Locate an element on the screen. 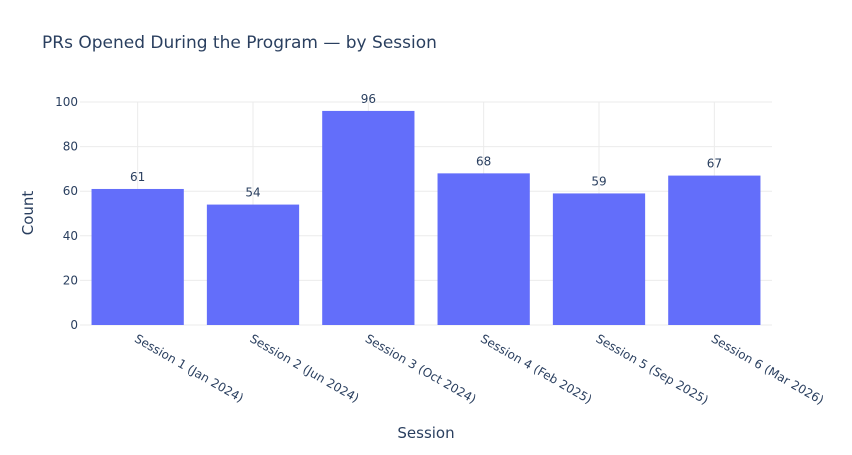 This screenshot has width=852, height=455. x-tick-label: Session 6 (Mar 2026) is located at coordinates (767, 369).